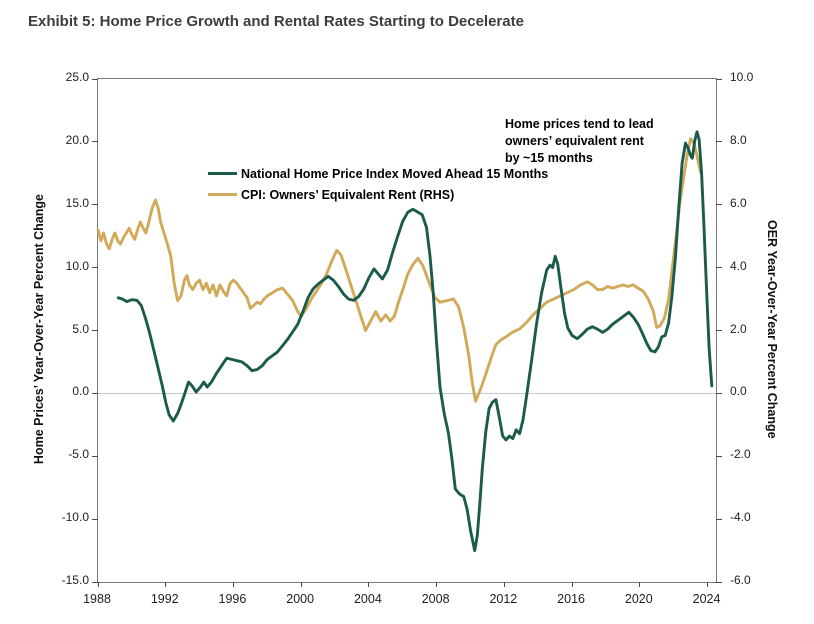 The image size is (814, 624). Describe the element at coordinates (740, 454) in the screenshot. I see `right-tick-label: -2.0` at that location.